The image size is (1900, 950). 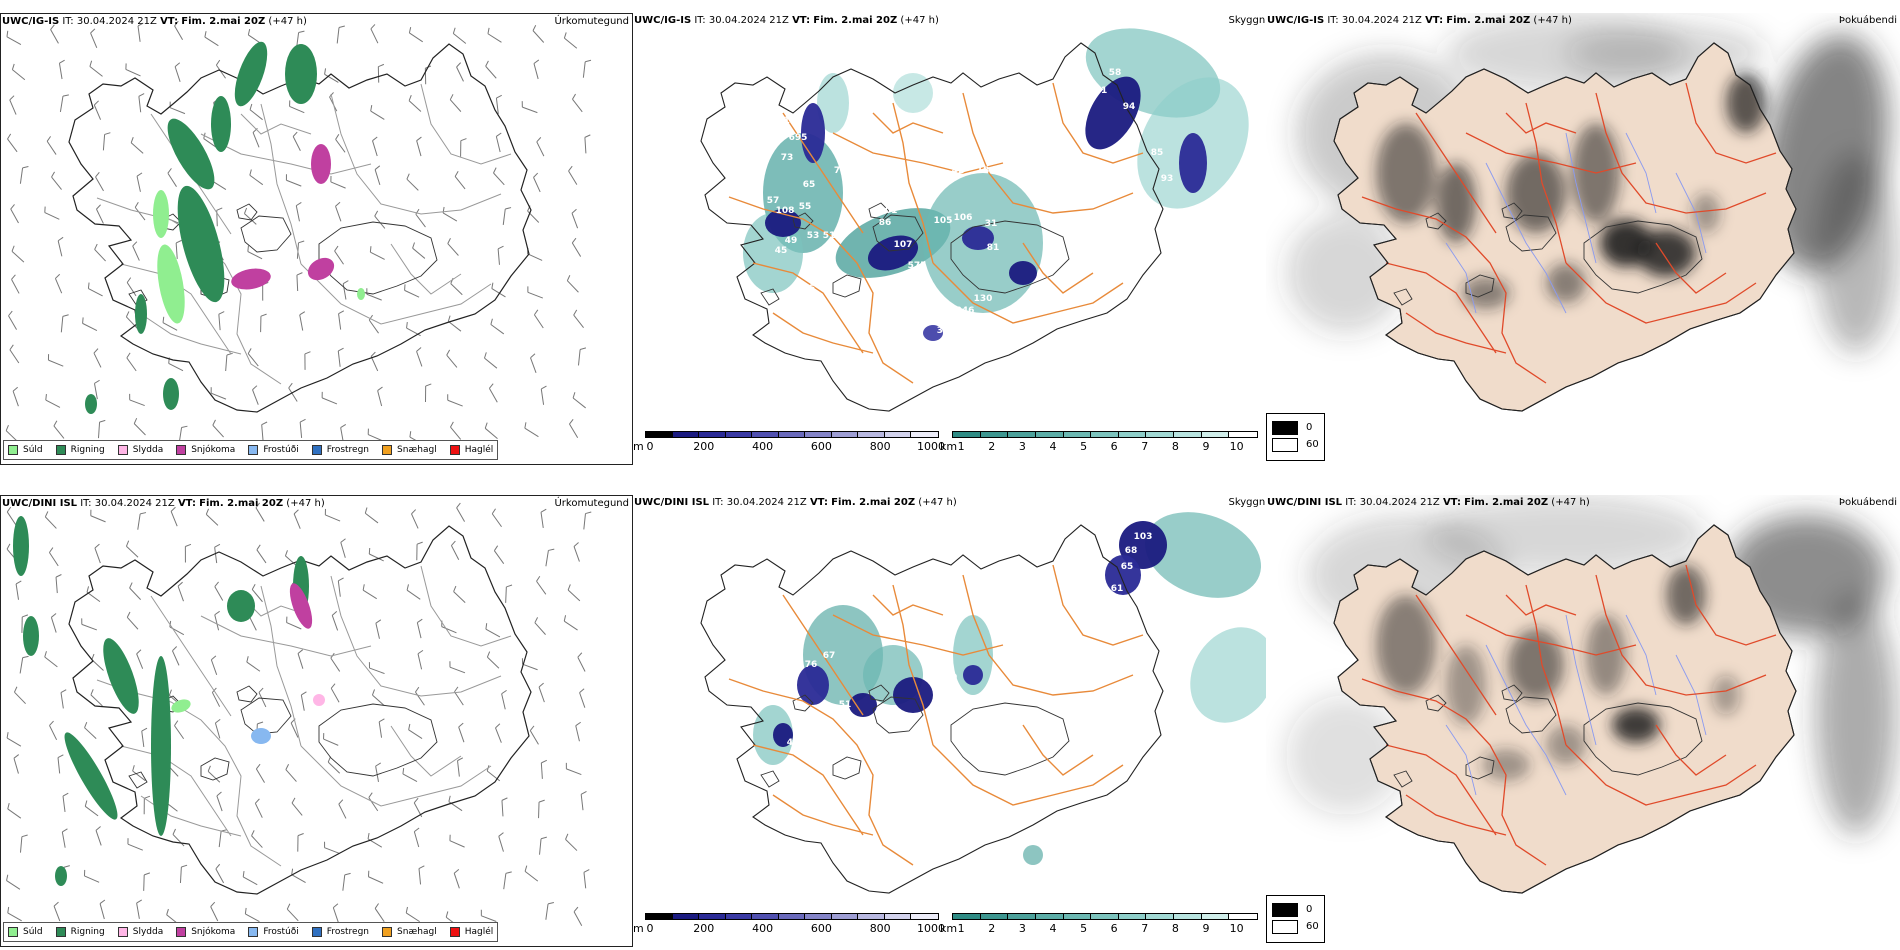 I want to click on rivers, so click(x=1576, y=705).